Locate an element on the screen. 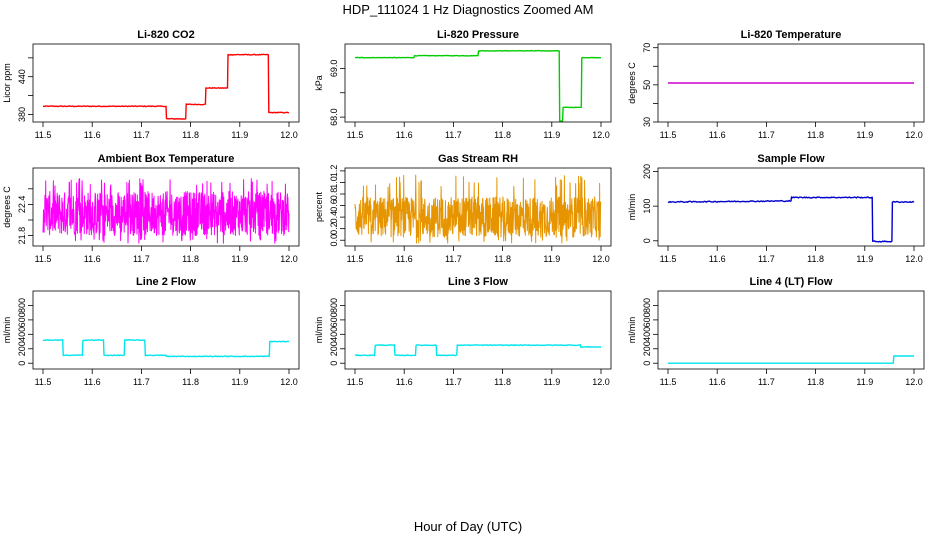 The width and height of the screenshot is (936, 540). y-tick-label: 0.0 is located at coordinates (334, 240).